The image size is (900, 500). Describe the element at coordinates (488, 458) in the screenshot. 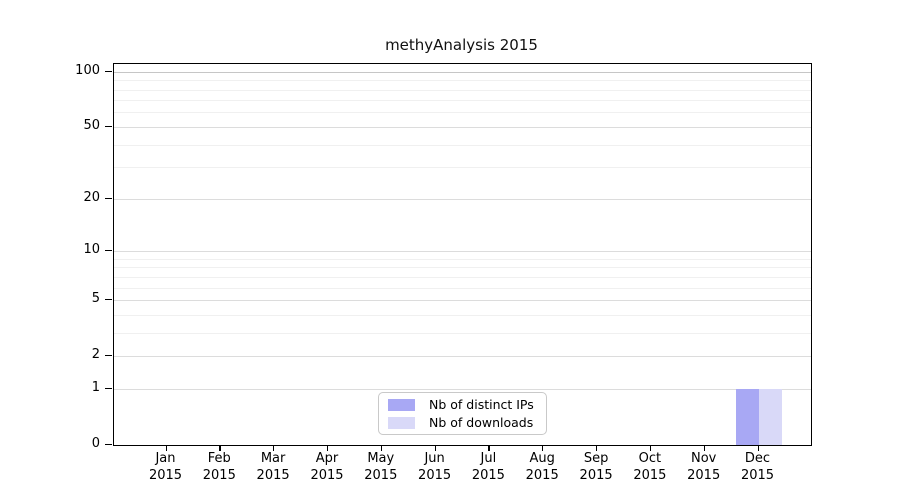

I see `x-tick-label-line: Jul` at that location.